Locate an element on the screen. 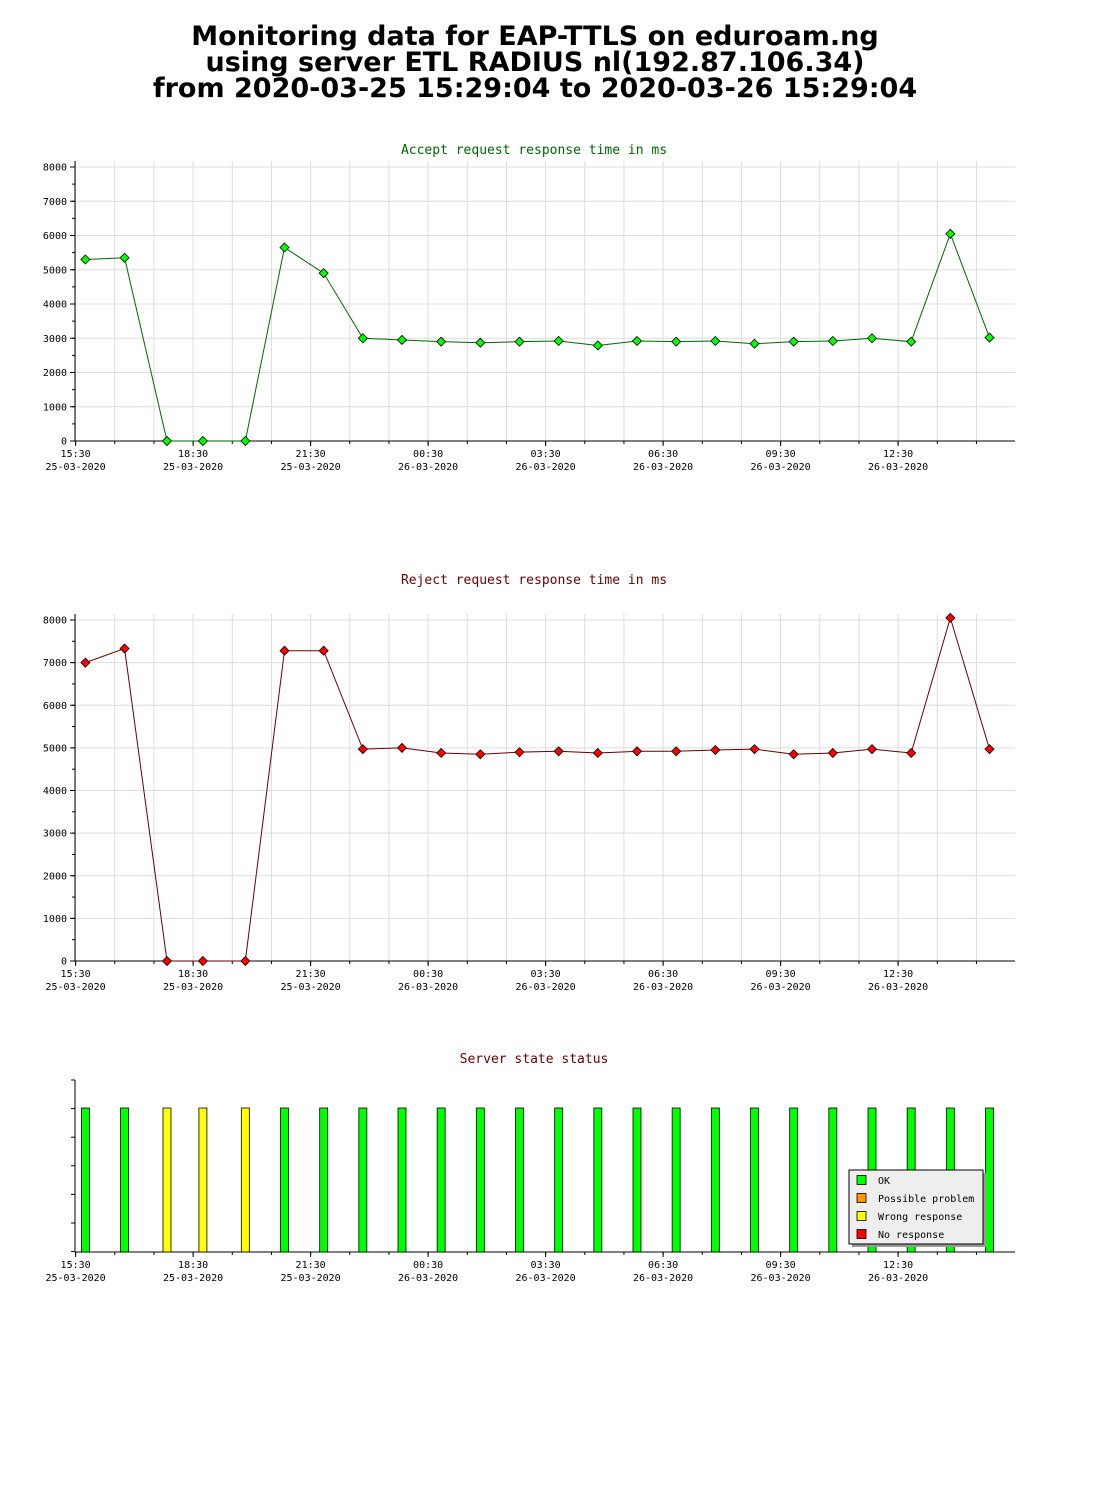 The width and height of the screenshot is (1100, 1500). legend-swatch-wrong is located at coordinates (861, 1216).